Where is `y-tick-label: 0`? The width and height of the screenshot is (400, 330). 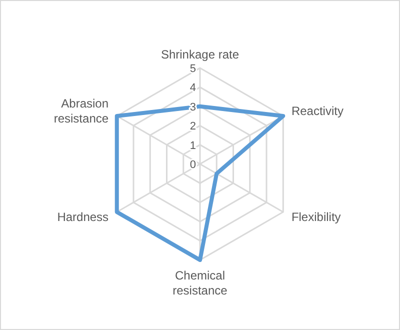
y-tick-label: 0 is located at coordinates (193, 165).